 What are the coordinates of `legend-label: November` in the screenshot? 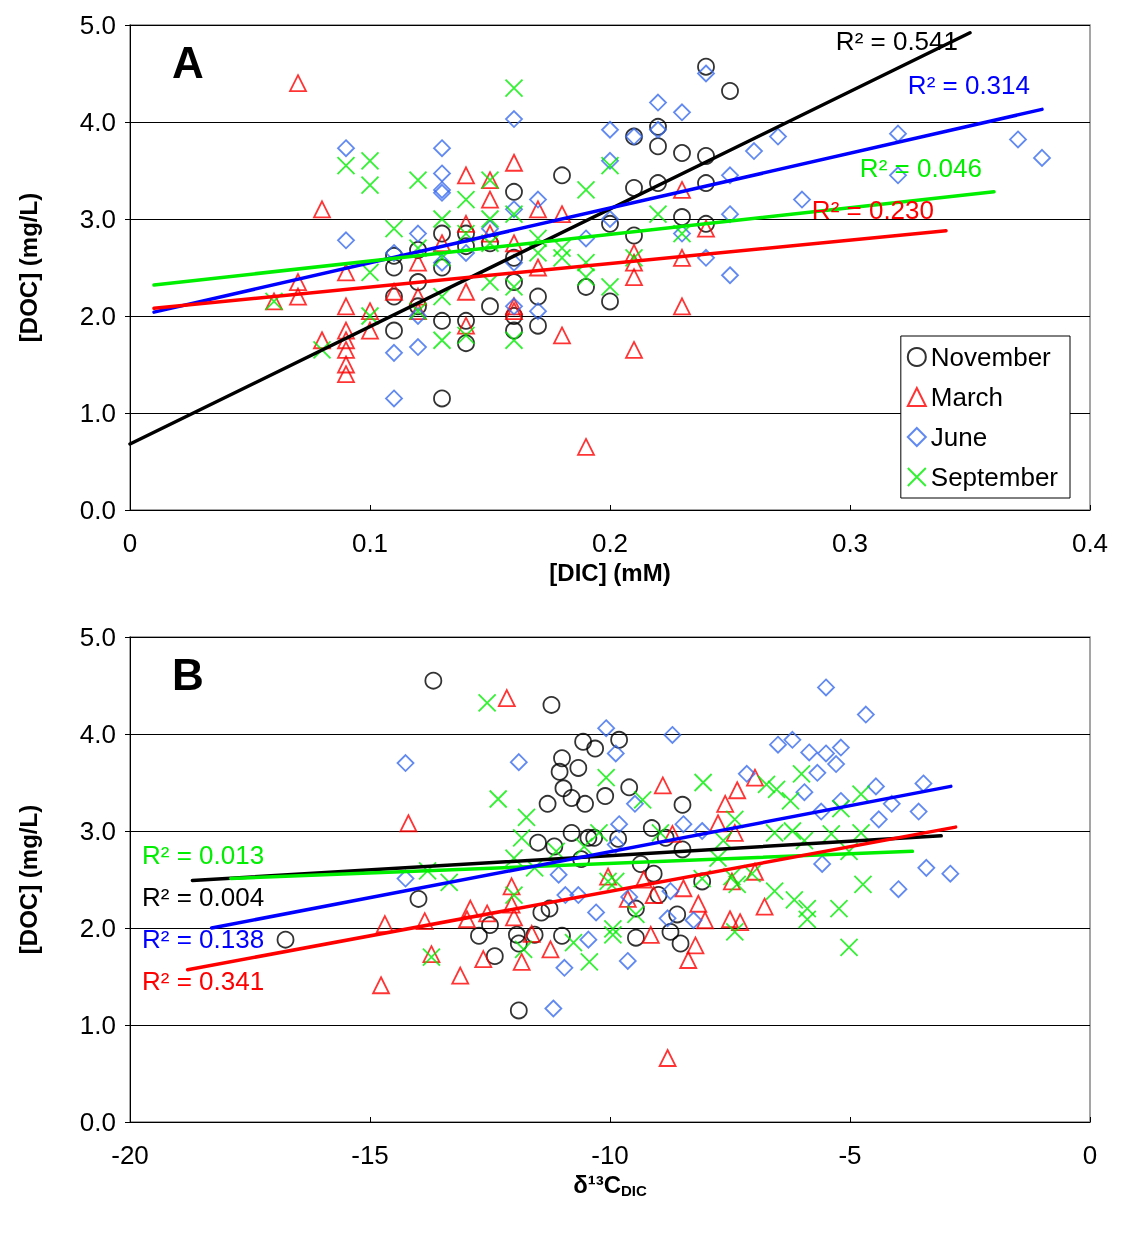 It's located at (991, 357).